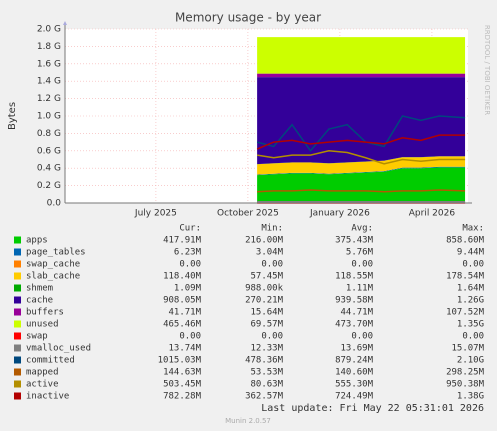 The width and height of the screenshot is (497, 431). I want to click on legend-stat: 5.76M, so click(360, 253).